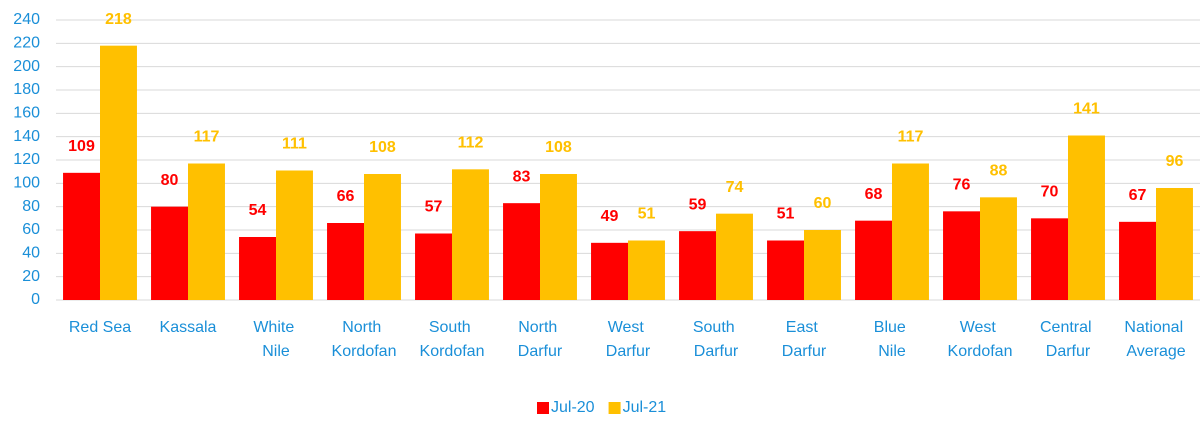 This screenshot has height=423, width=1204. Describe the element at coordinates (26, 136) in the screenshot. I see `y-tick-label: 140` at that location.